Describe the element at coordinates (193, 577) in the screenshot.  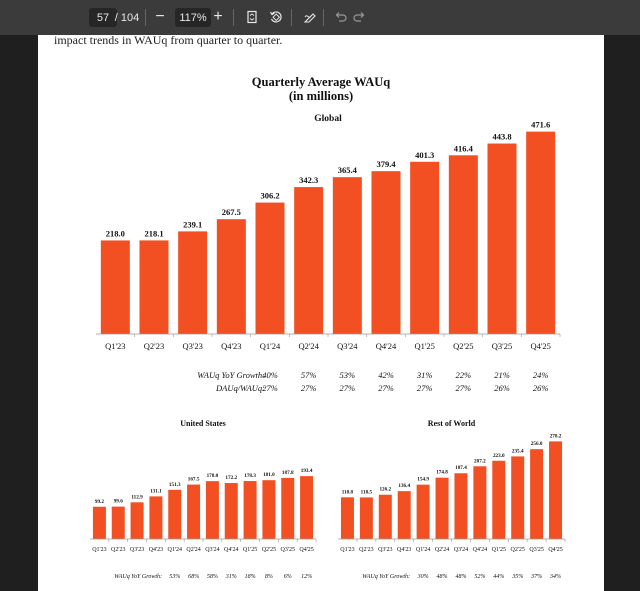
I see `table-cell: 68%` at that location.